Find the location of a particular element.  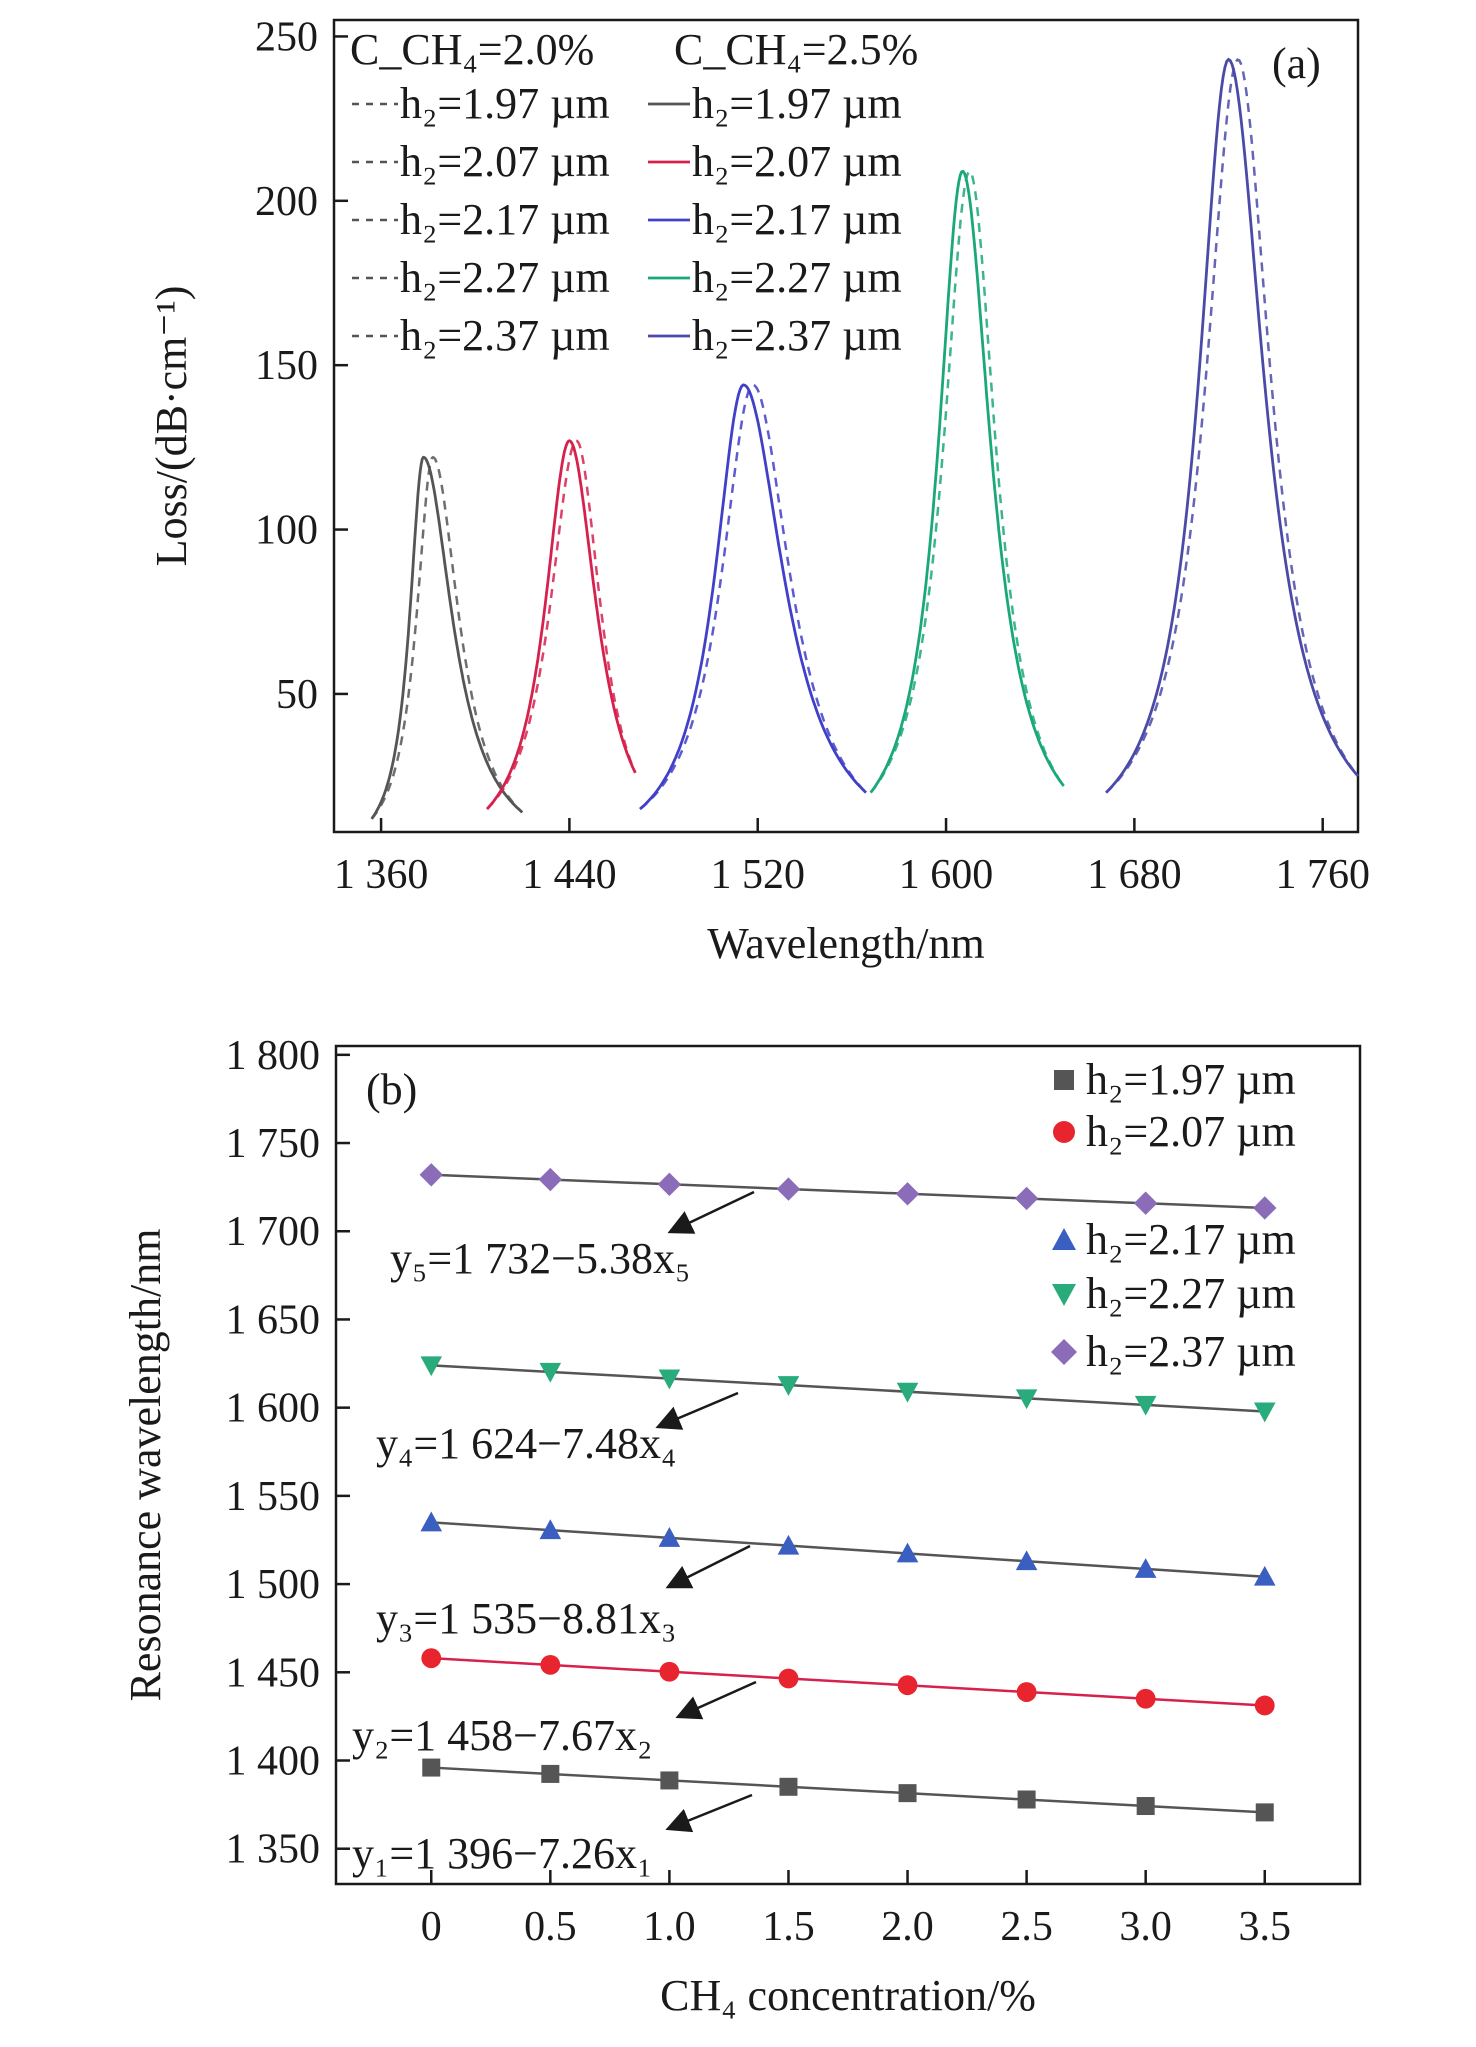

legend-header-1: C_CH₄=2.0% is located at coordinates (472, 49).